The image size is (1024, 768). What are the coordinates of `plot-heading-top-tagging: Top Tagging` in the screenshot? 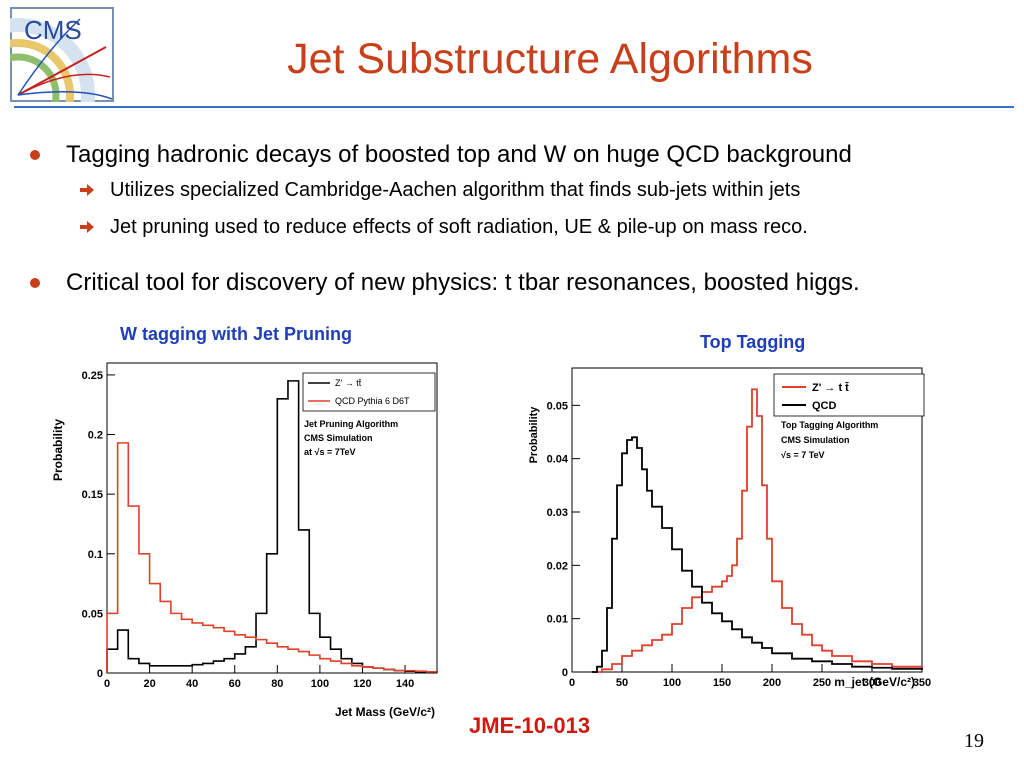 It's located at (753, 342).